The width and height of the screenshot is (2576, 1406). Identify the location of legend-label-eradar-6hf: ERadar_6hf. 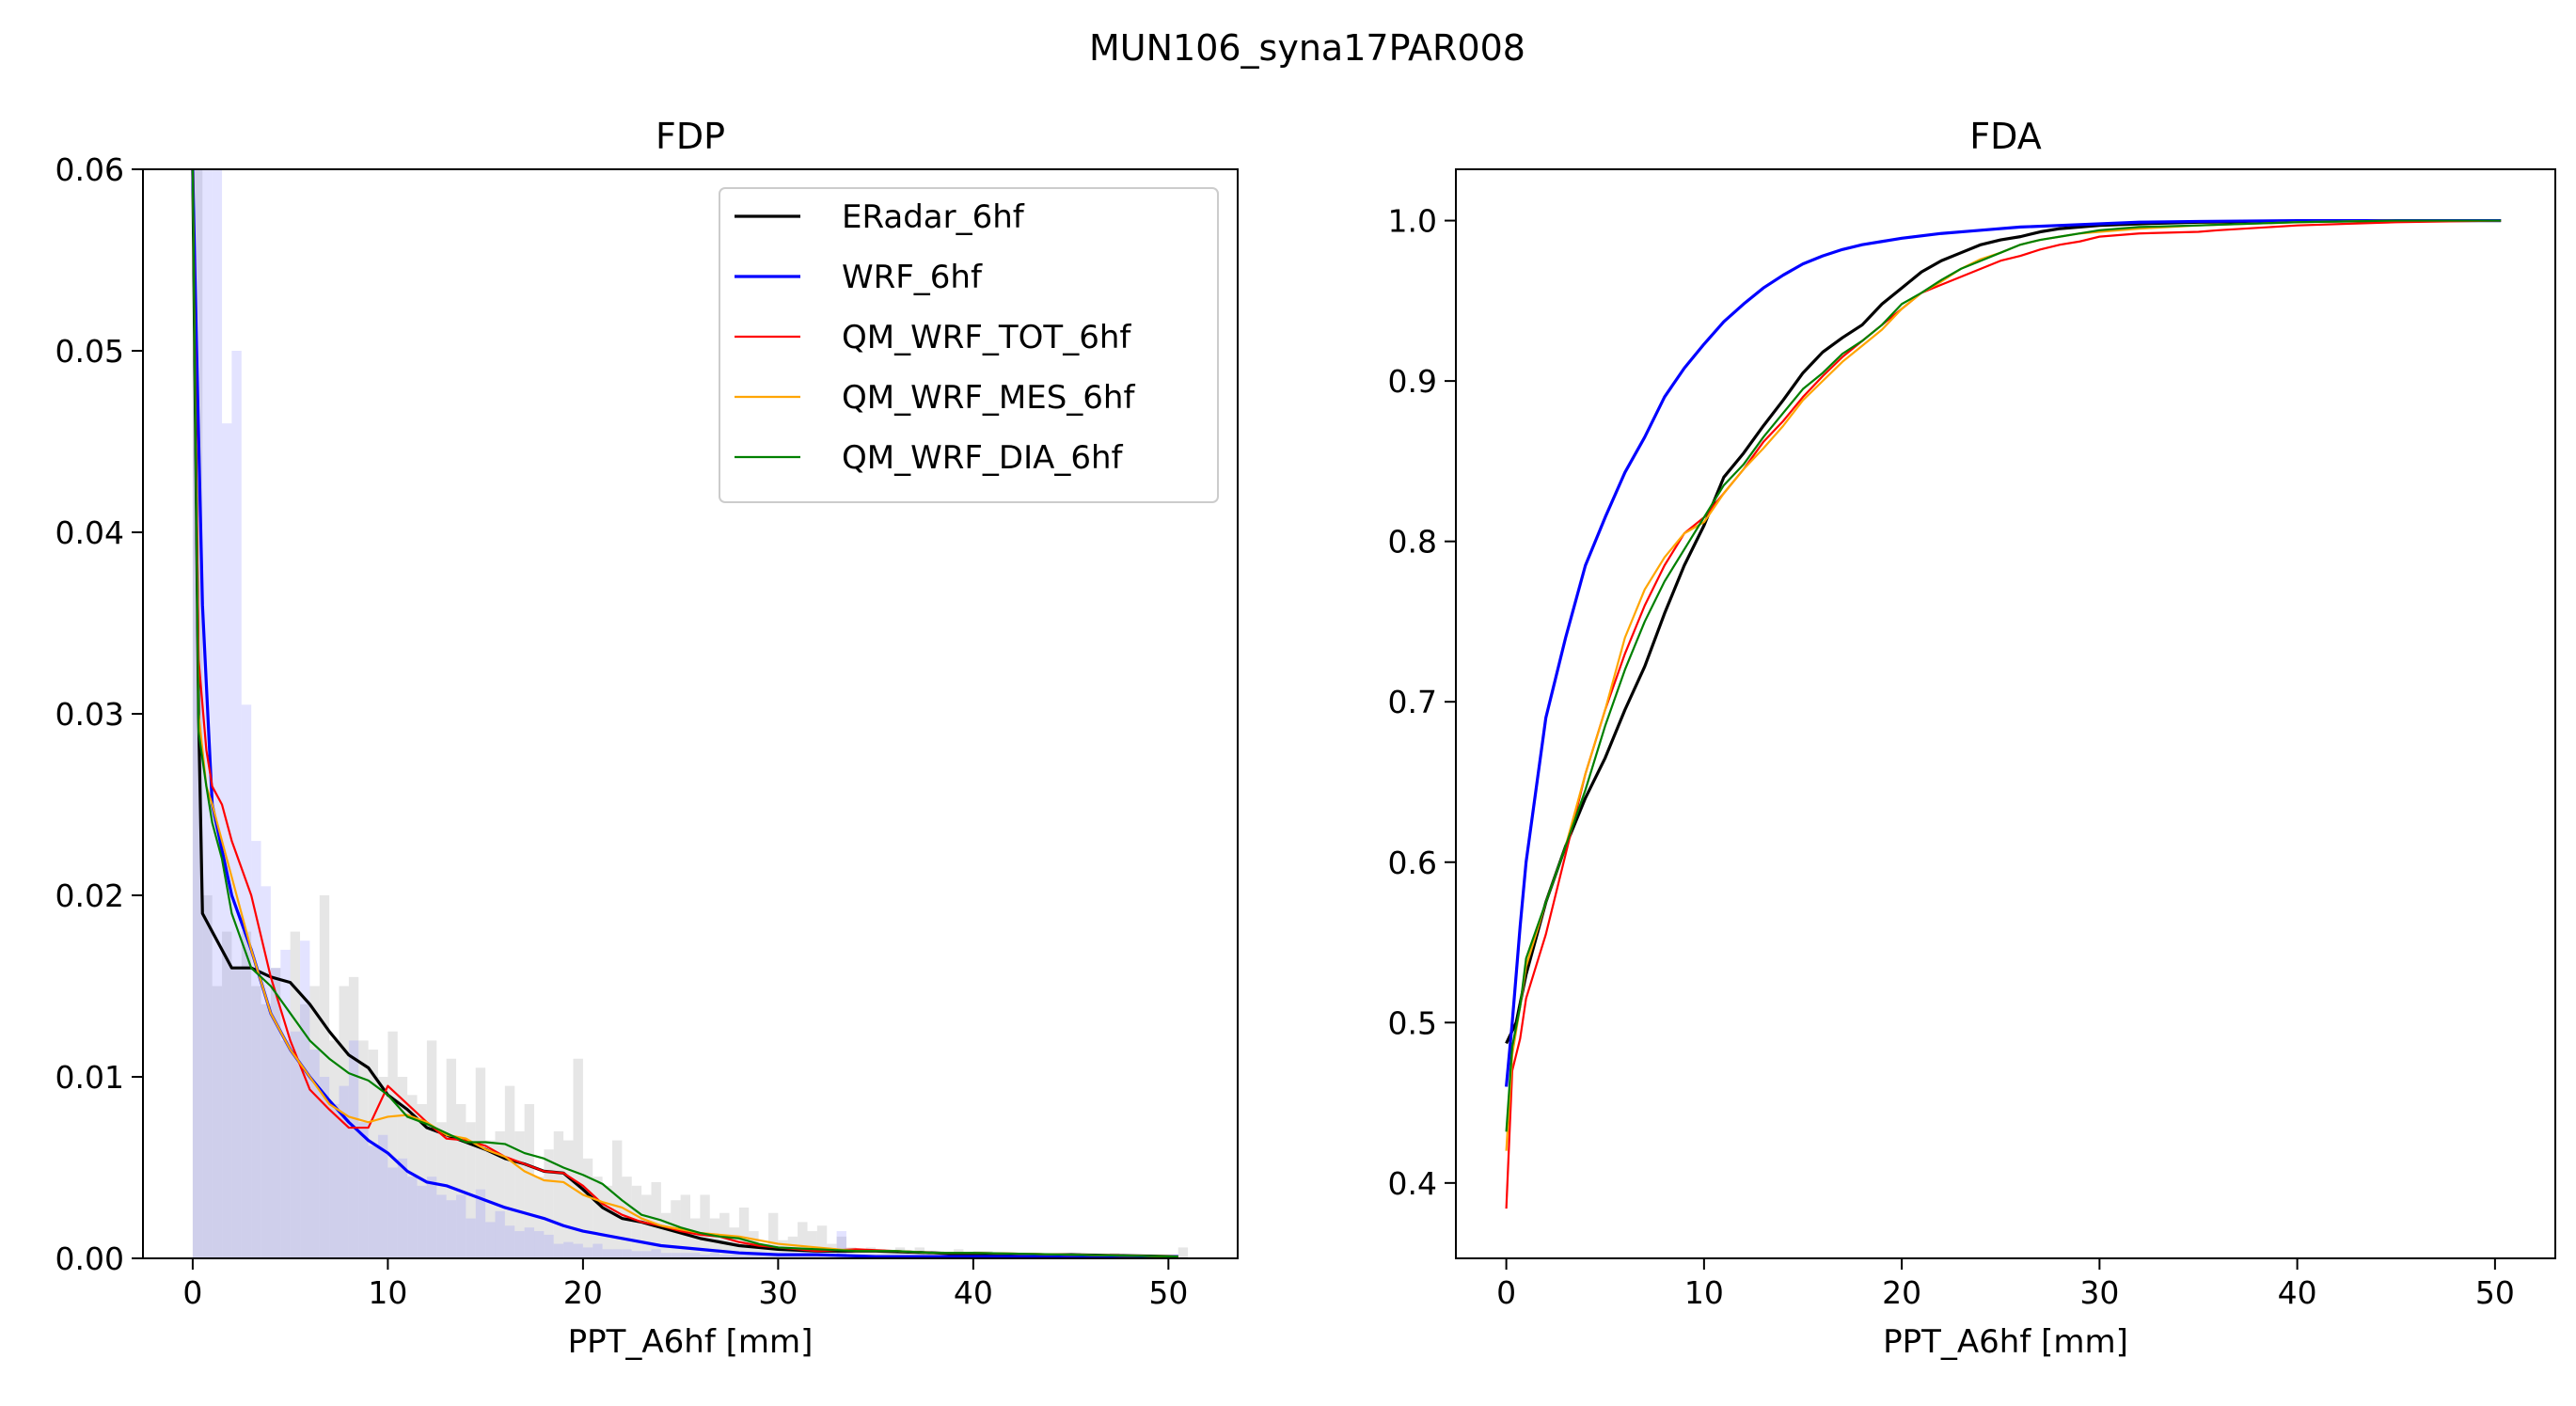
(933, 217).